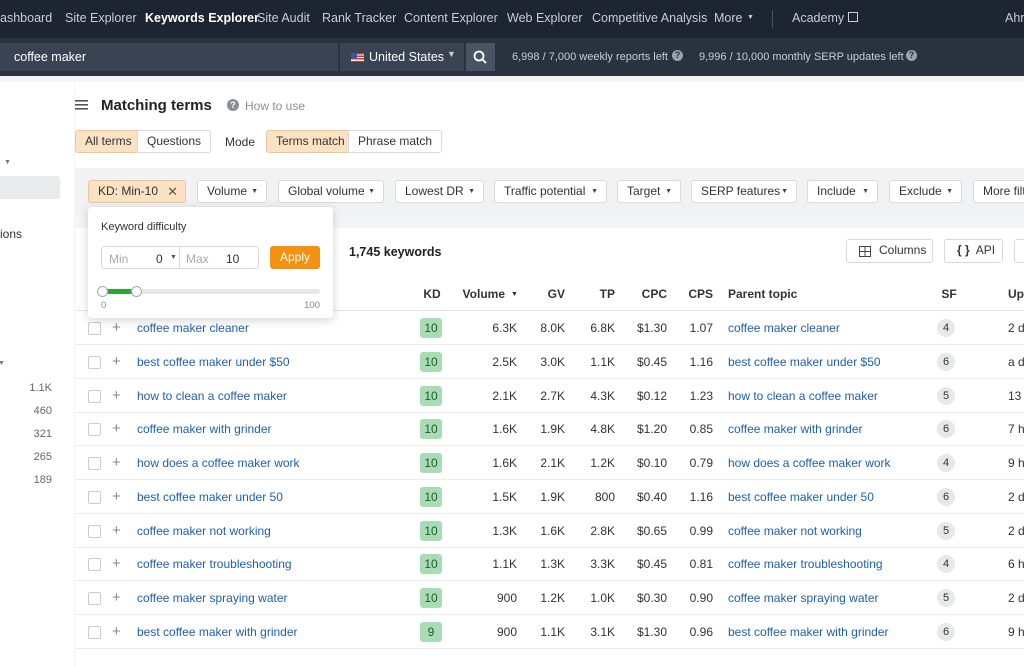 The height and width of the screenshot is (666, 1024). What do you see at coordinates (204, 530) in the screenshot?
I see `keyword-link: coffee maker not working` at bounding box center [204, 530].